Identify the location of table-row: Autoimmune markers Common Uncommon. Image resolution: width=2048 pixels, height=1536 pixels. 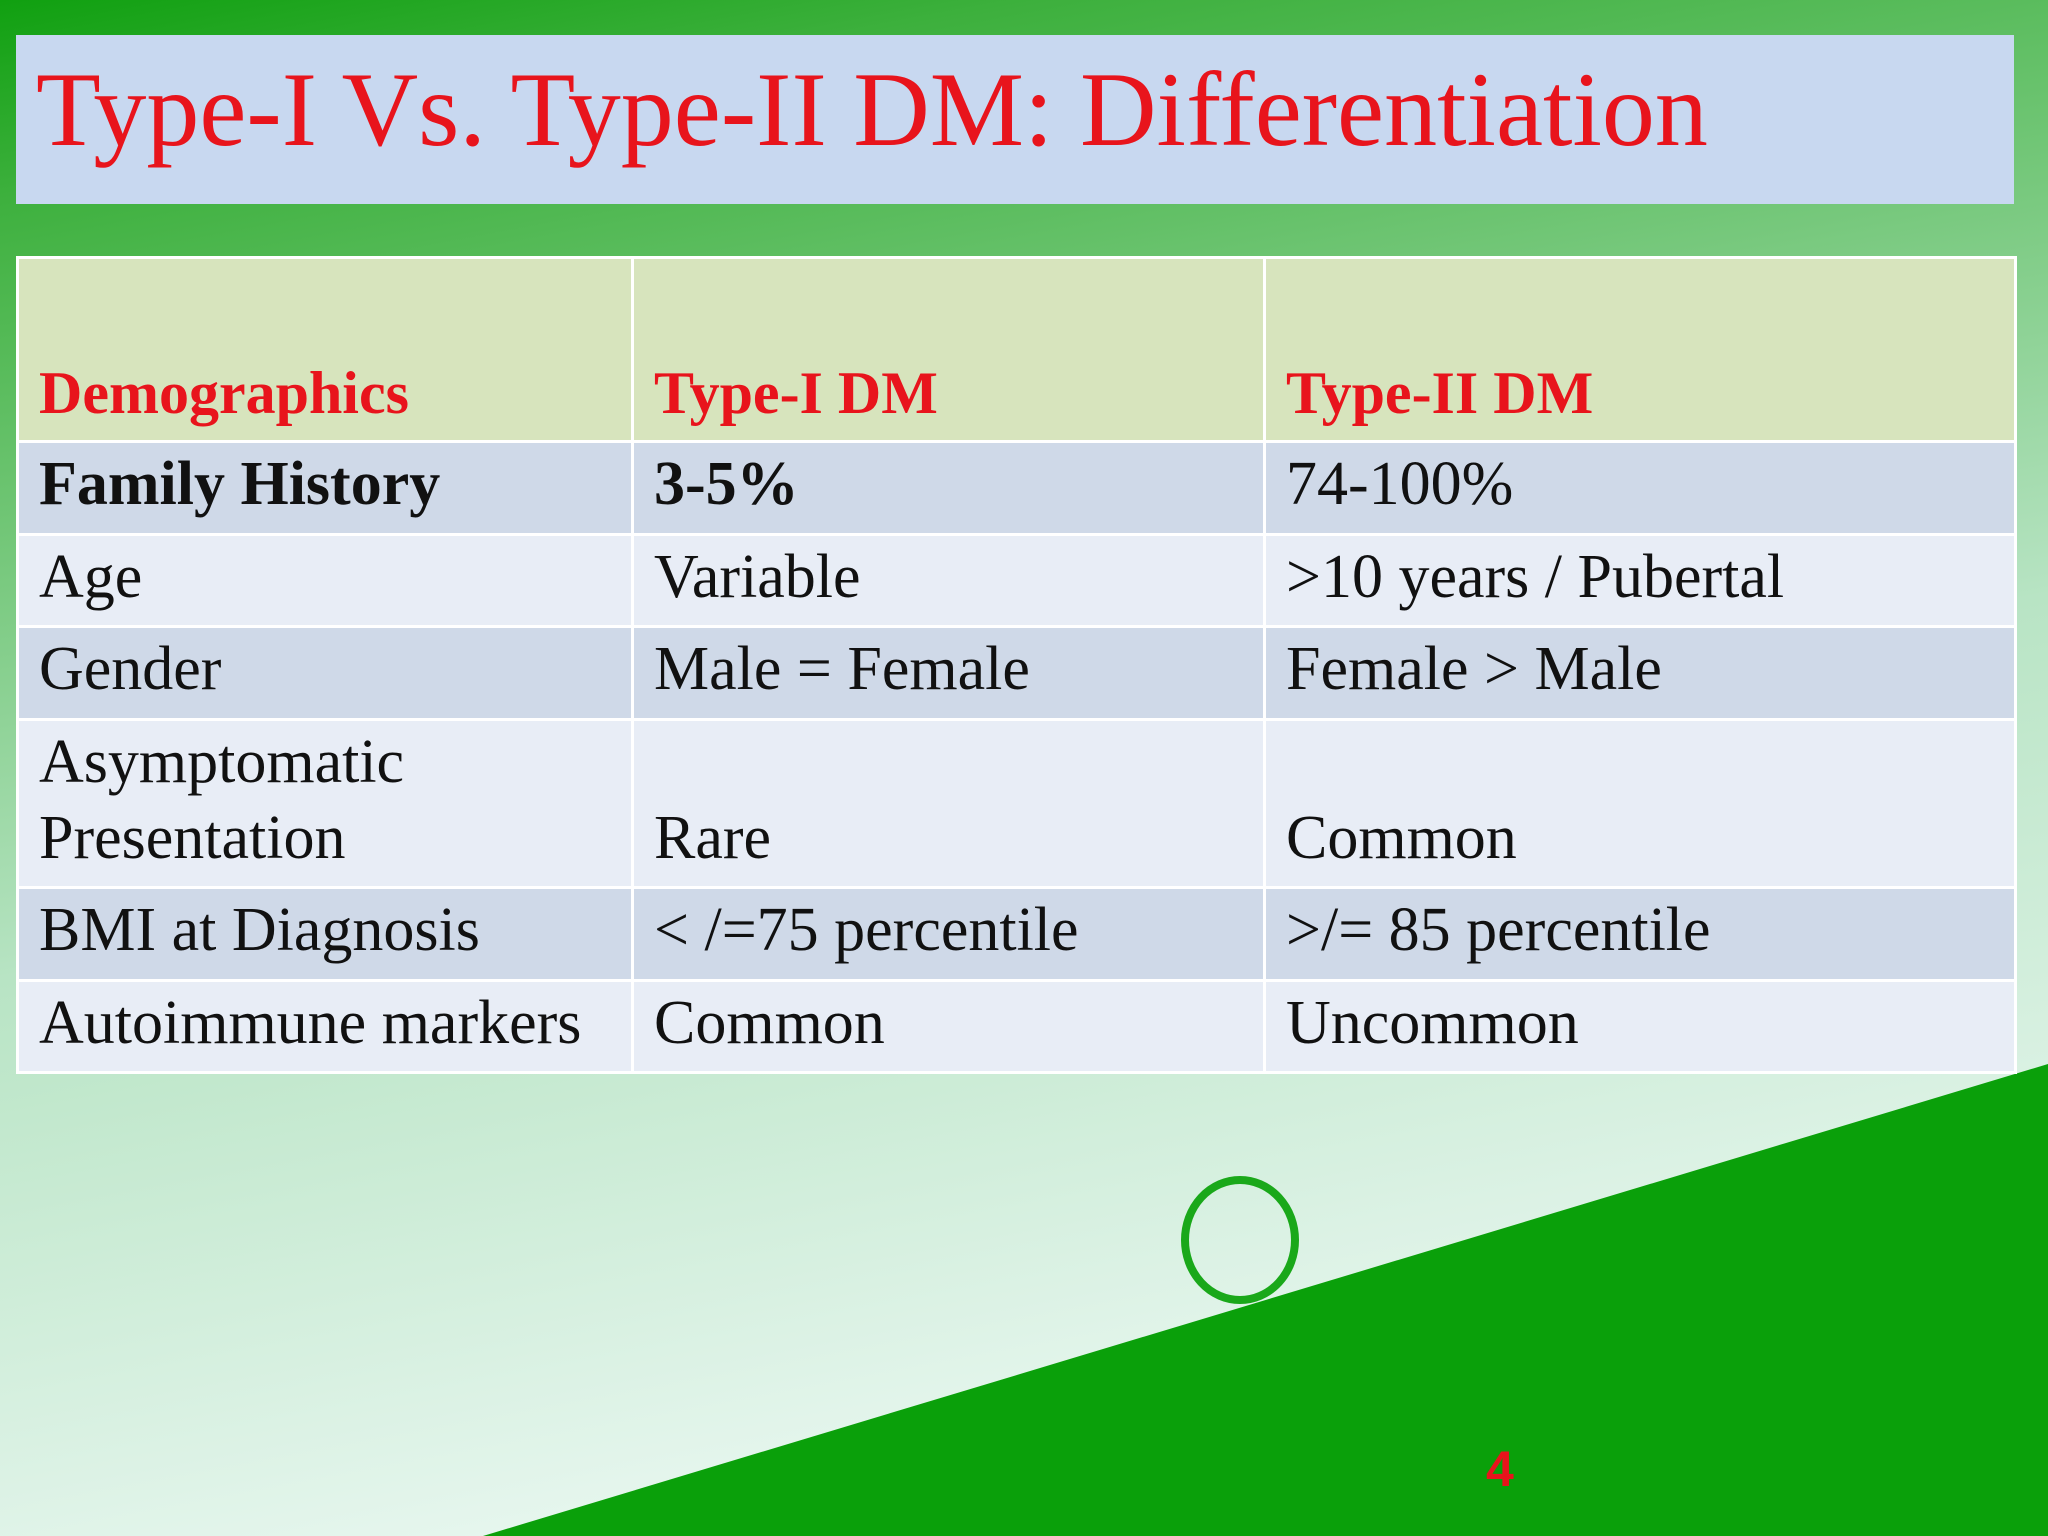
(1016, 1026).